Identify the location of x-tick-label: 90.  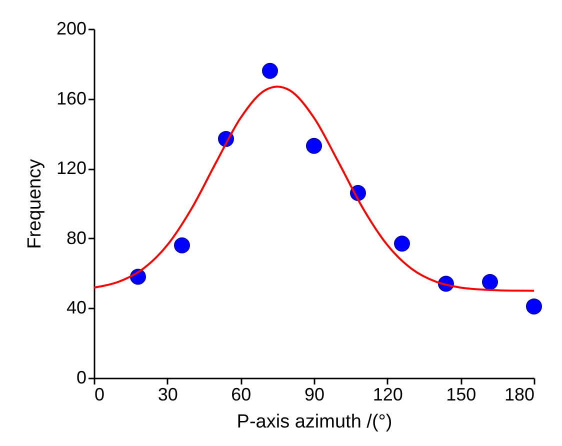
(314, 394).